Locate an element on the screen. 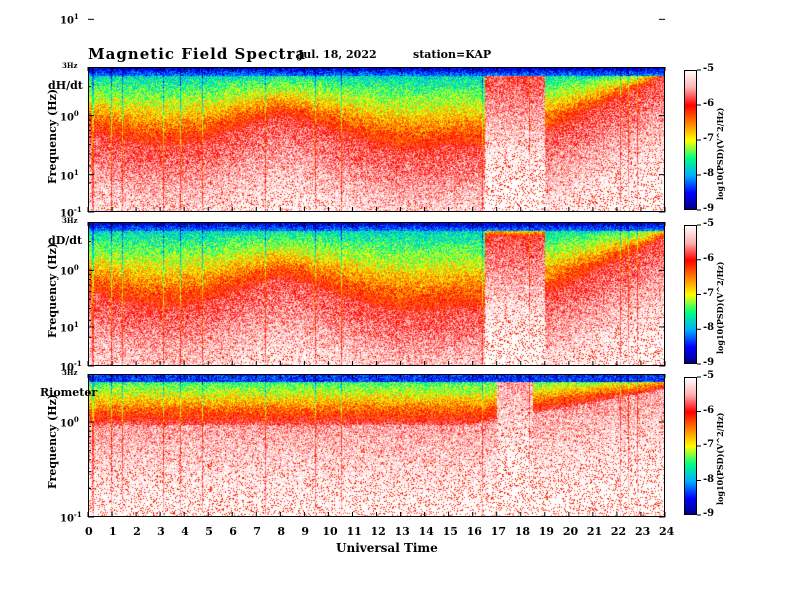  x-tick-label: 0 is located at coordinates (89, 531).